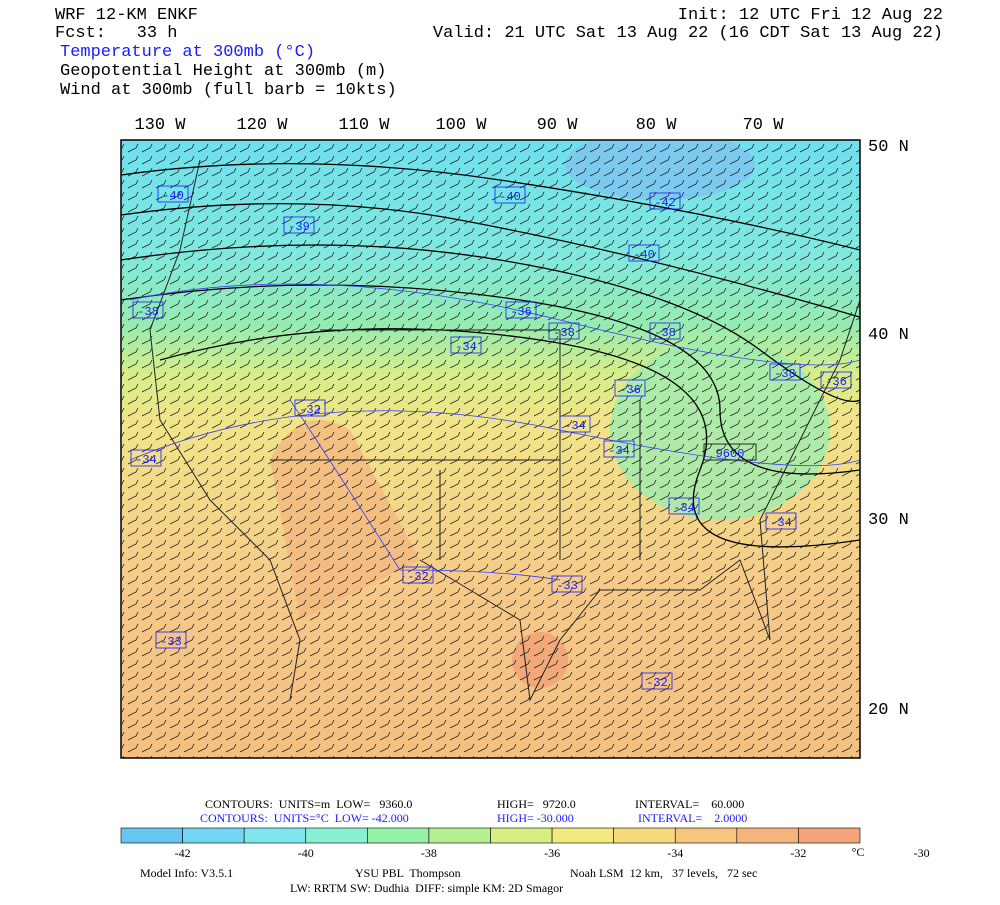 The image size is (1000, 905). Describe the element at coordinates (922, 853) in the screenshot. I see `colorbar-label: -30` at that location.